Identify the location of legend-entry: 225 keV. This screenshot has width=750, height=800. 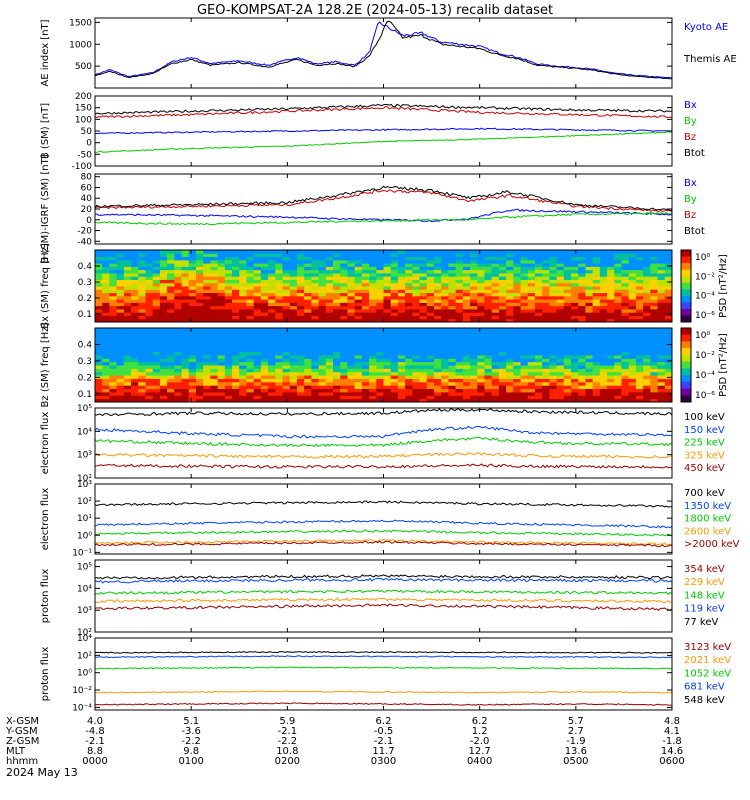
(704, 443).